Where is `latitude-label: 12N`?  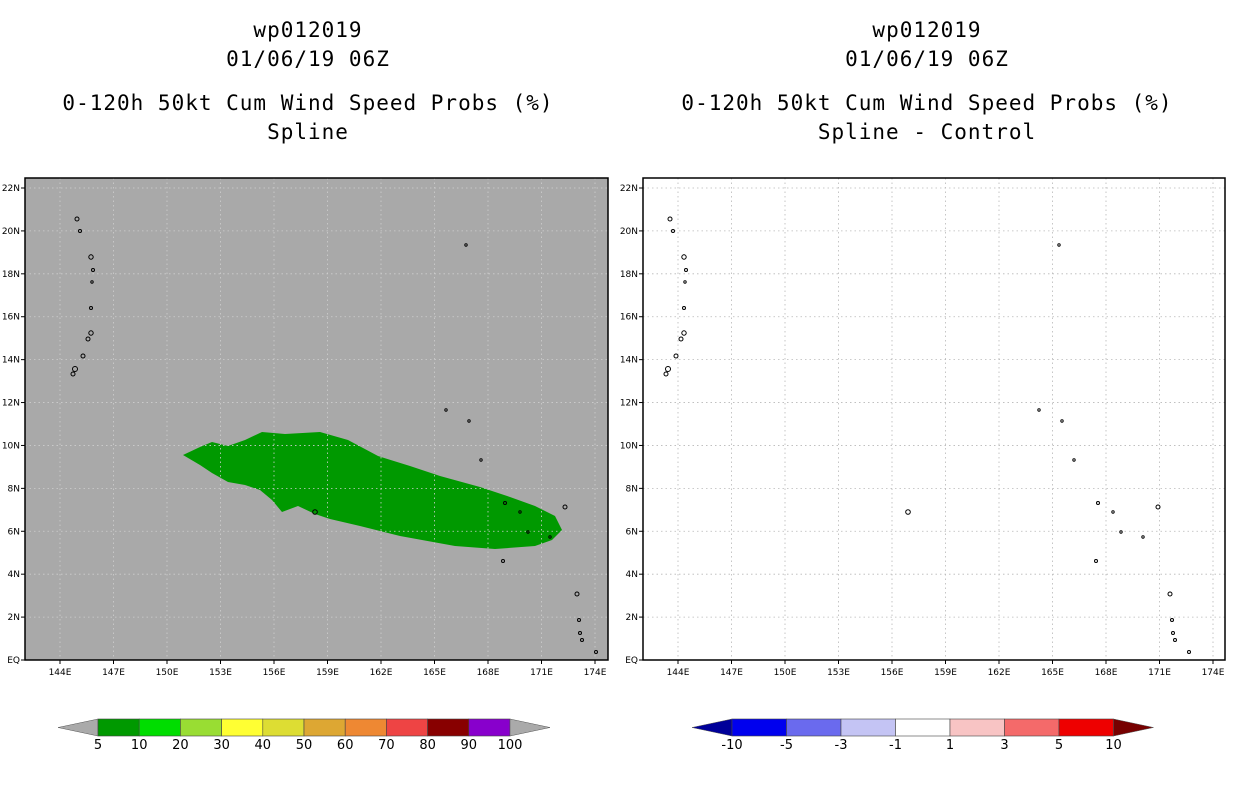 latitude-label: 12N is located at coordinates (11, 404).